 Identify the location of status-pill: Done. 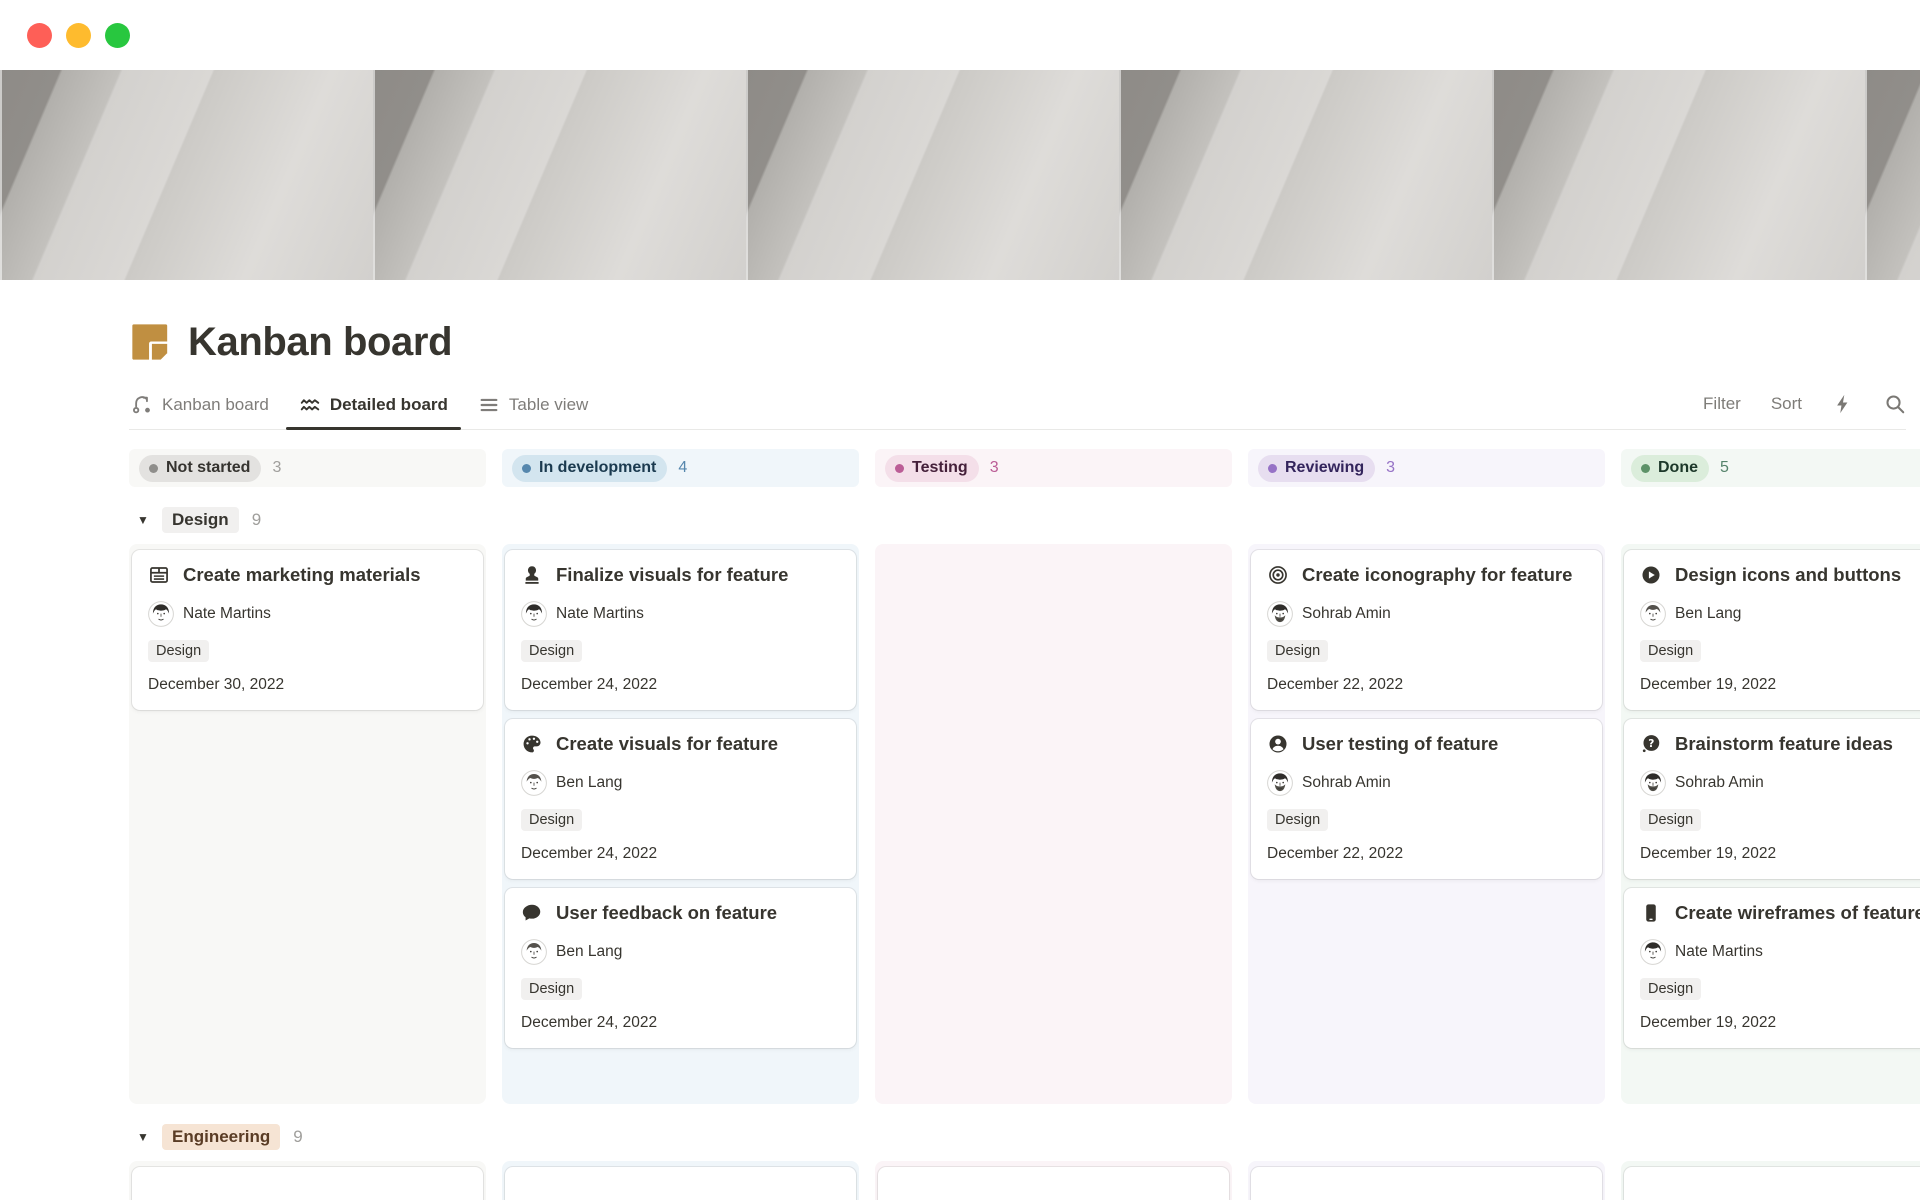
(1670, 468).